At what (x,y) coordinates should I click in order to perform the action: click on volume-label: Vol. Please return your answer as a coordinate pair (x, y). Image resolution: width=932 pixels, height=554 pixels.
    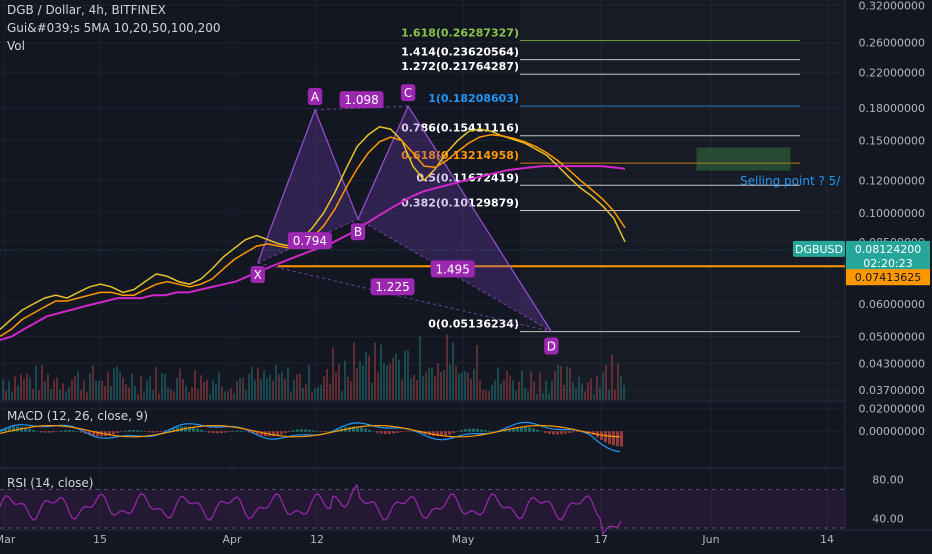
    Looking at the image, I should click on (16, 46).